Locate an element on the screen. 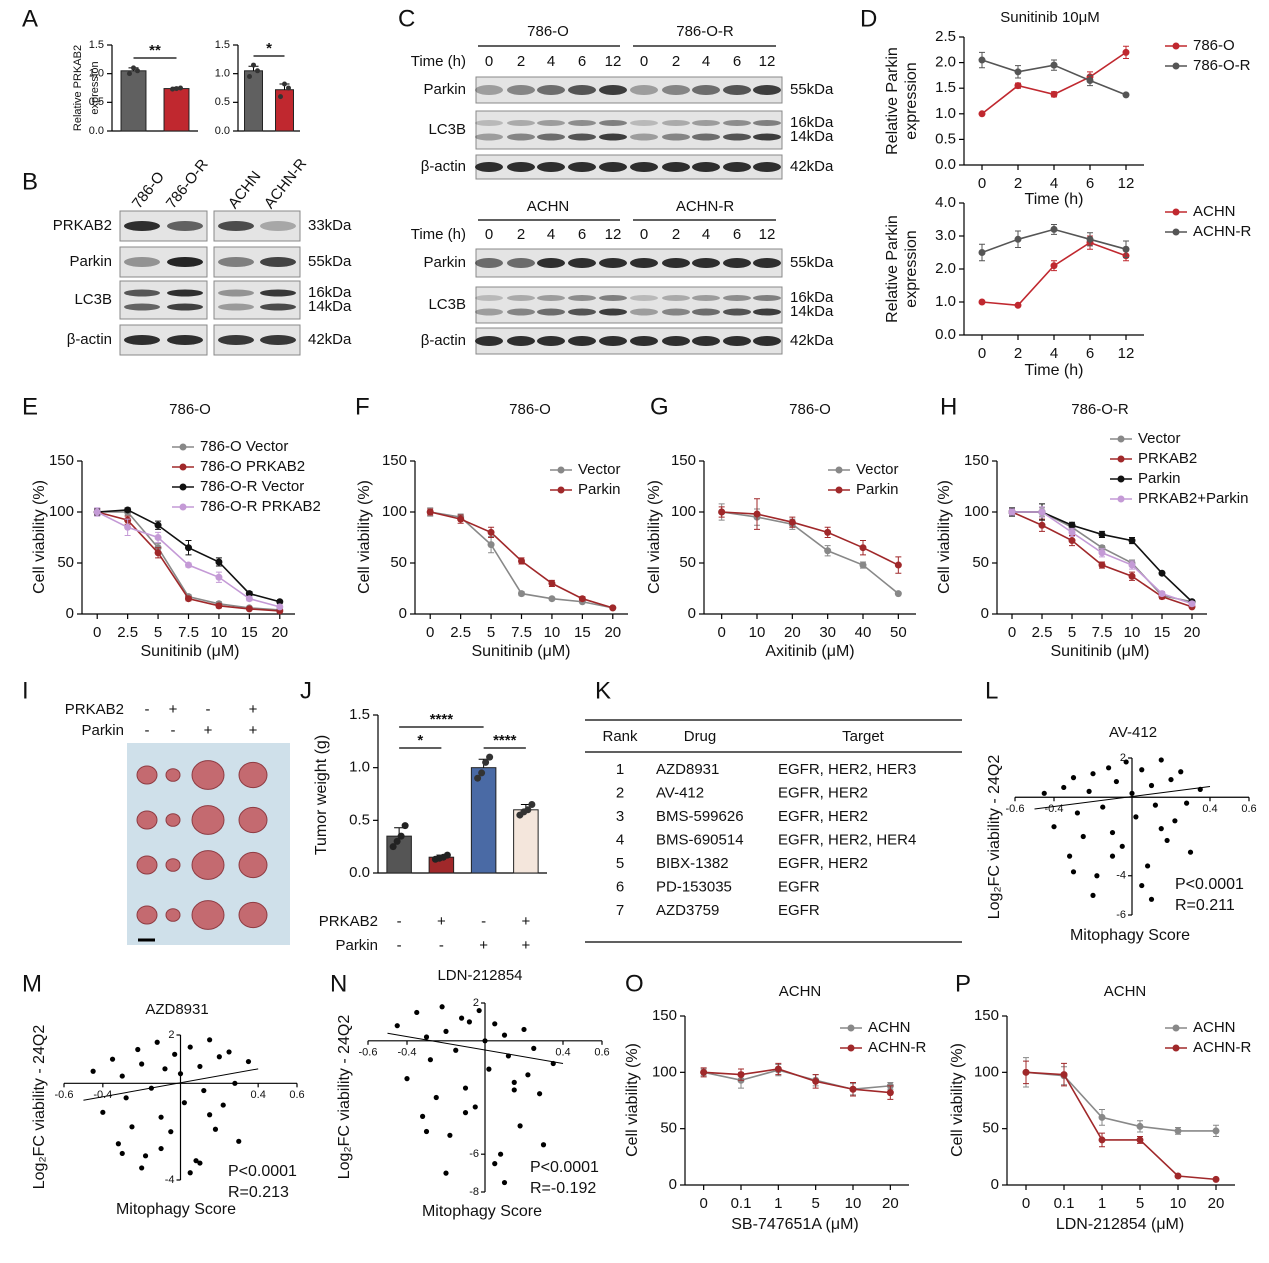 This screenshot has height=1263, width=1269. stat-label: P<0.0001 is located at coordinates (1209, 884).